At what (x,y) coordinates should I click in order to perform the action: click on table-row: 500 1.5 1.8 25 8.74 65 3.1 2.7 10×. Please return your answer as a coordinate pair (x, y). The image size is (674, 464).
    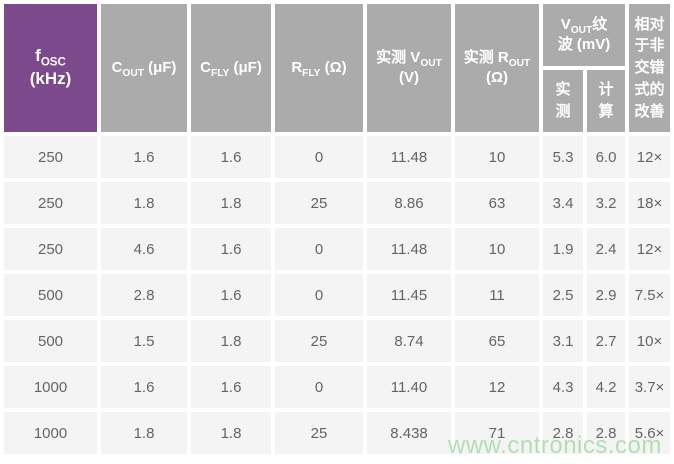
    Looking at the image, I should click on (337, 341).